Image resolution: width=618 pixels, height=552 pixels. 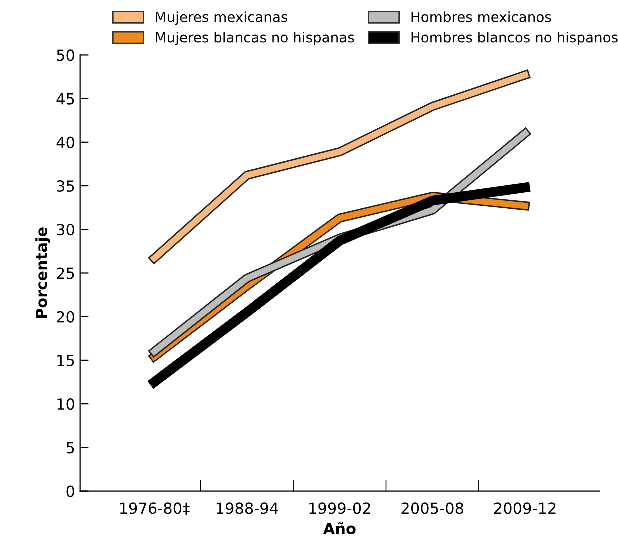 What do you see at coordinates (255, 39) in the screenshot?
I see `legend-label: Mujeres blancas no hispanas` at bounding box center [255, 39].